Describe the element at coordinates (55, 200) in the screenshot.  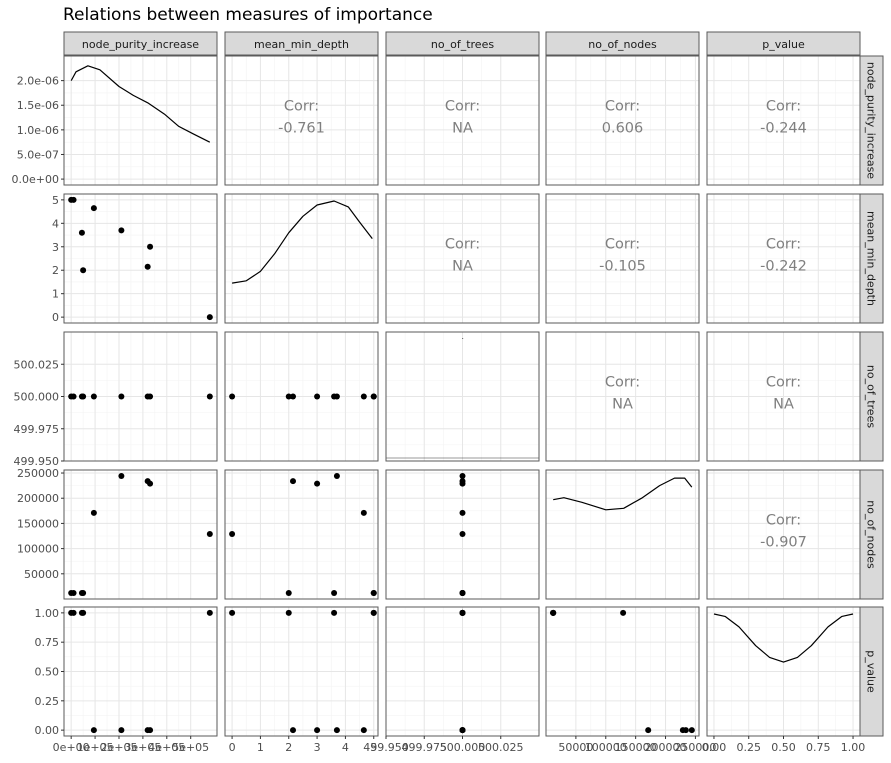
I see `y-tick-label: 5` at that location.